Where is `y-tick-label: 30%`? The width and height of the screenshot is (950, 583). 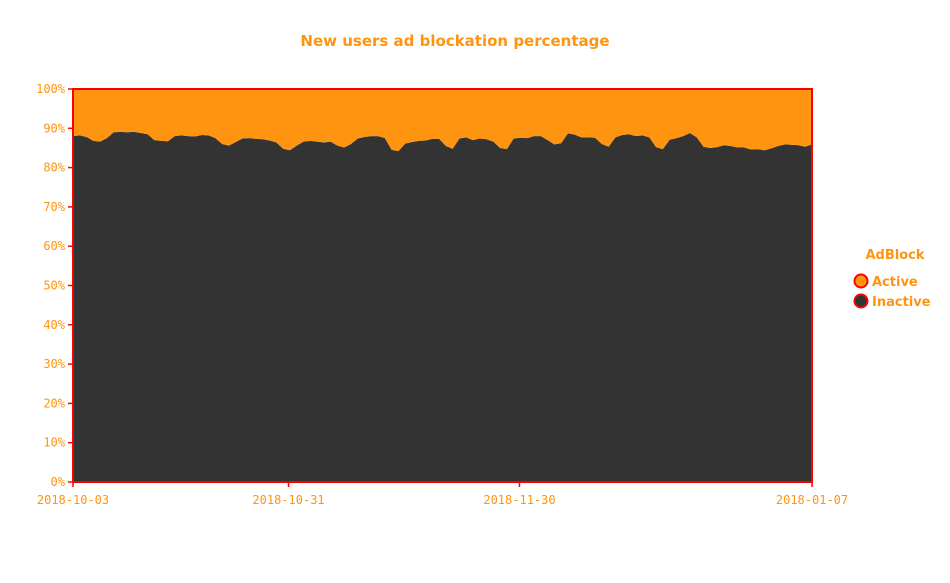 y-tick-label: 30% is located at coordinates (54, 364).